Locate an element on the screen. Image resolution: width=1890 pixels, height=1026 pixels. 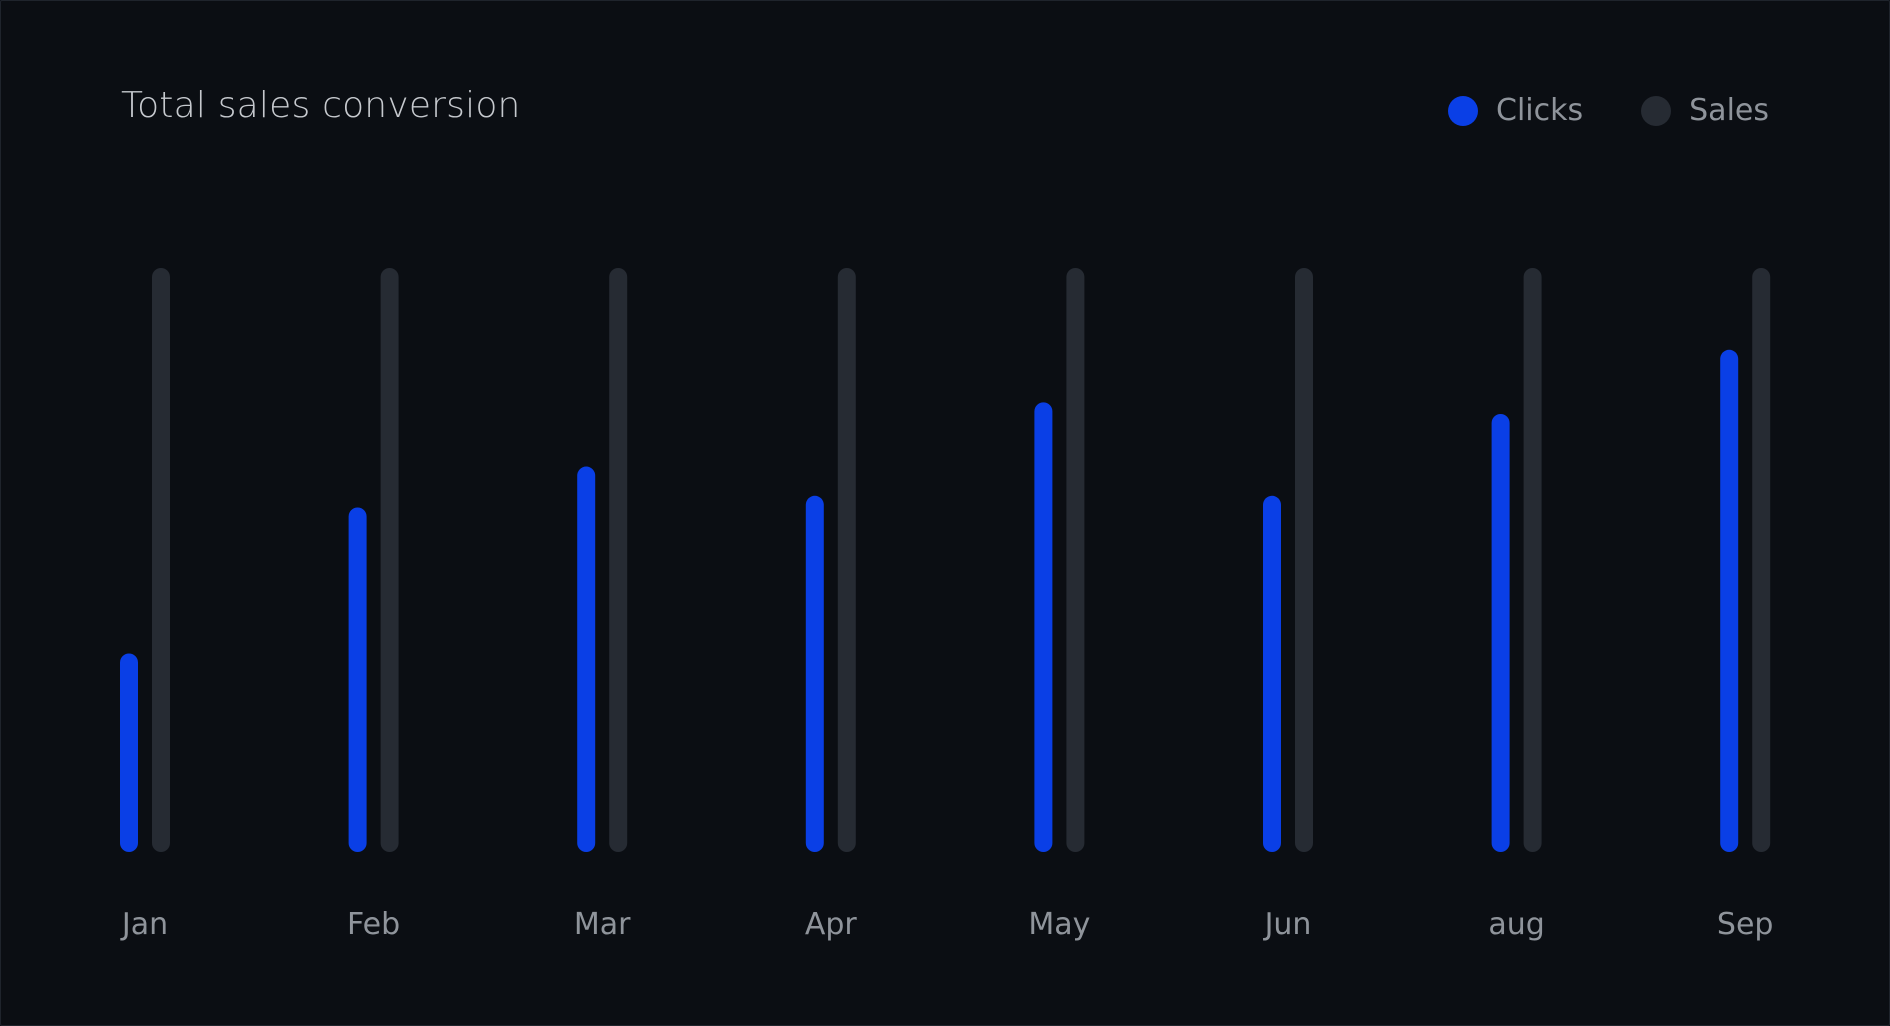
legend-label-clicks: Clicks is located at coordinates (1540, 110).